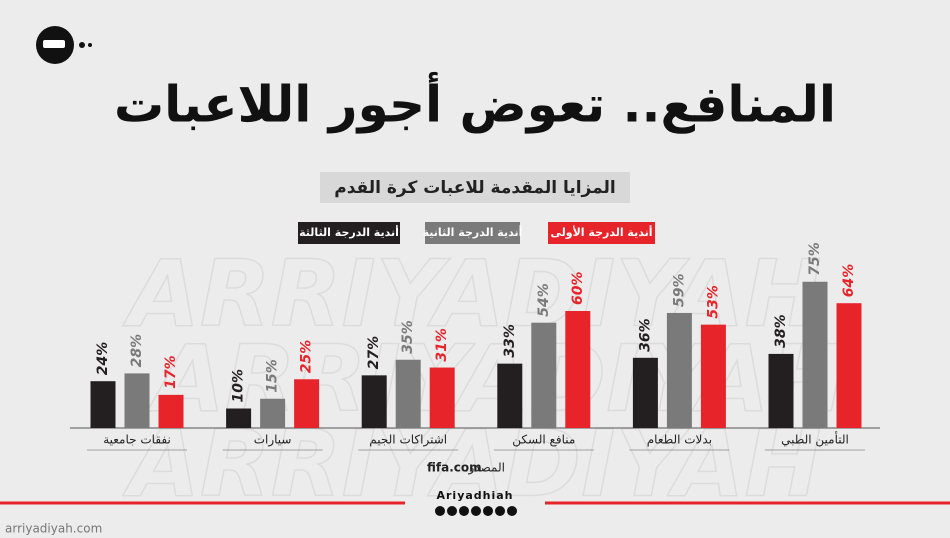 Image resolution: width=950 pixels, height=538 pixels. I want to click on legend-label: أندية الدرجة الثانية, so click(473, 232).